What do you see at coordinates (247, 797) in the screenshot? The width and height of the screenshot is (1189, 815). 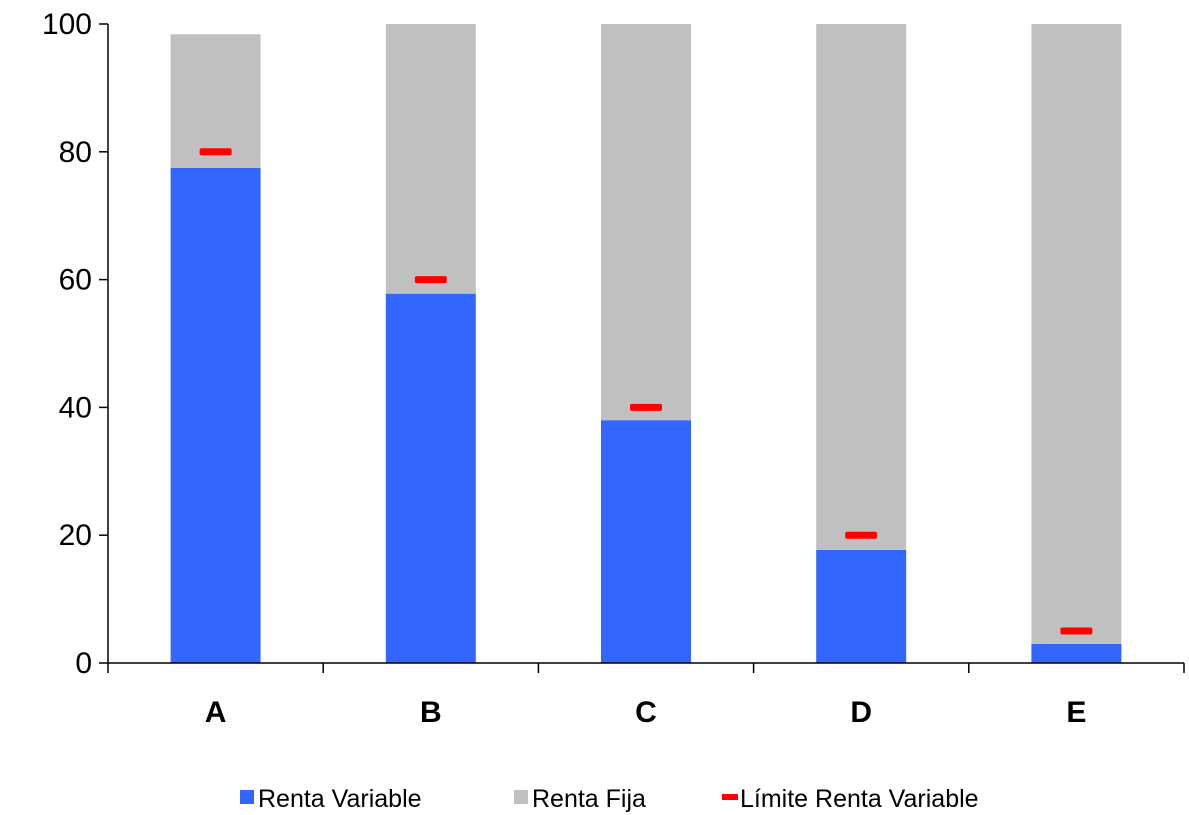 I see `legend-swatch-renta-variable` at bounding box center [247, 797].